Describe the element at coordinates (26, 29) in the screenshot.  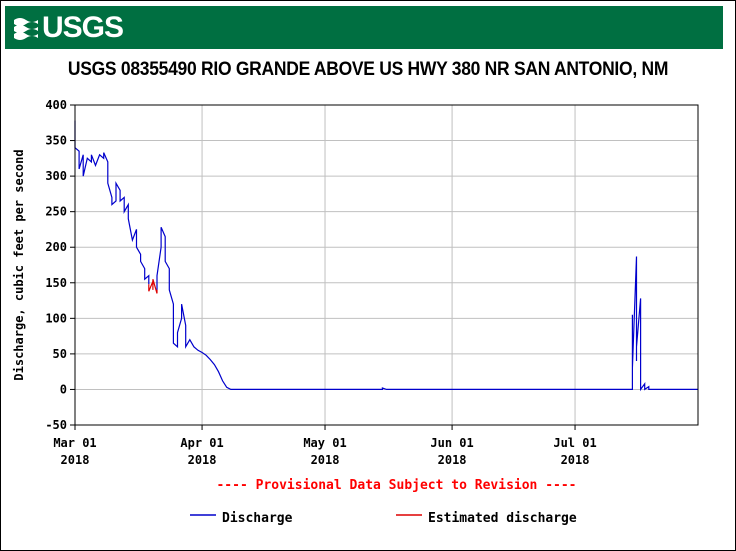
I see `usgs-wave-icon` at that location.